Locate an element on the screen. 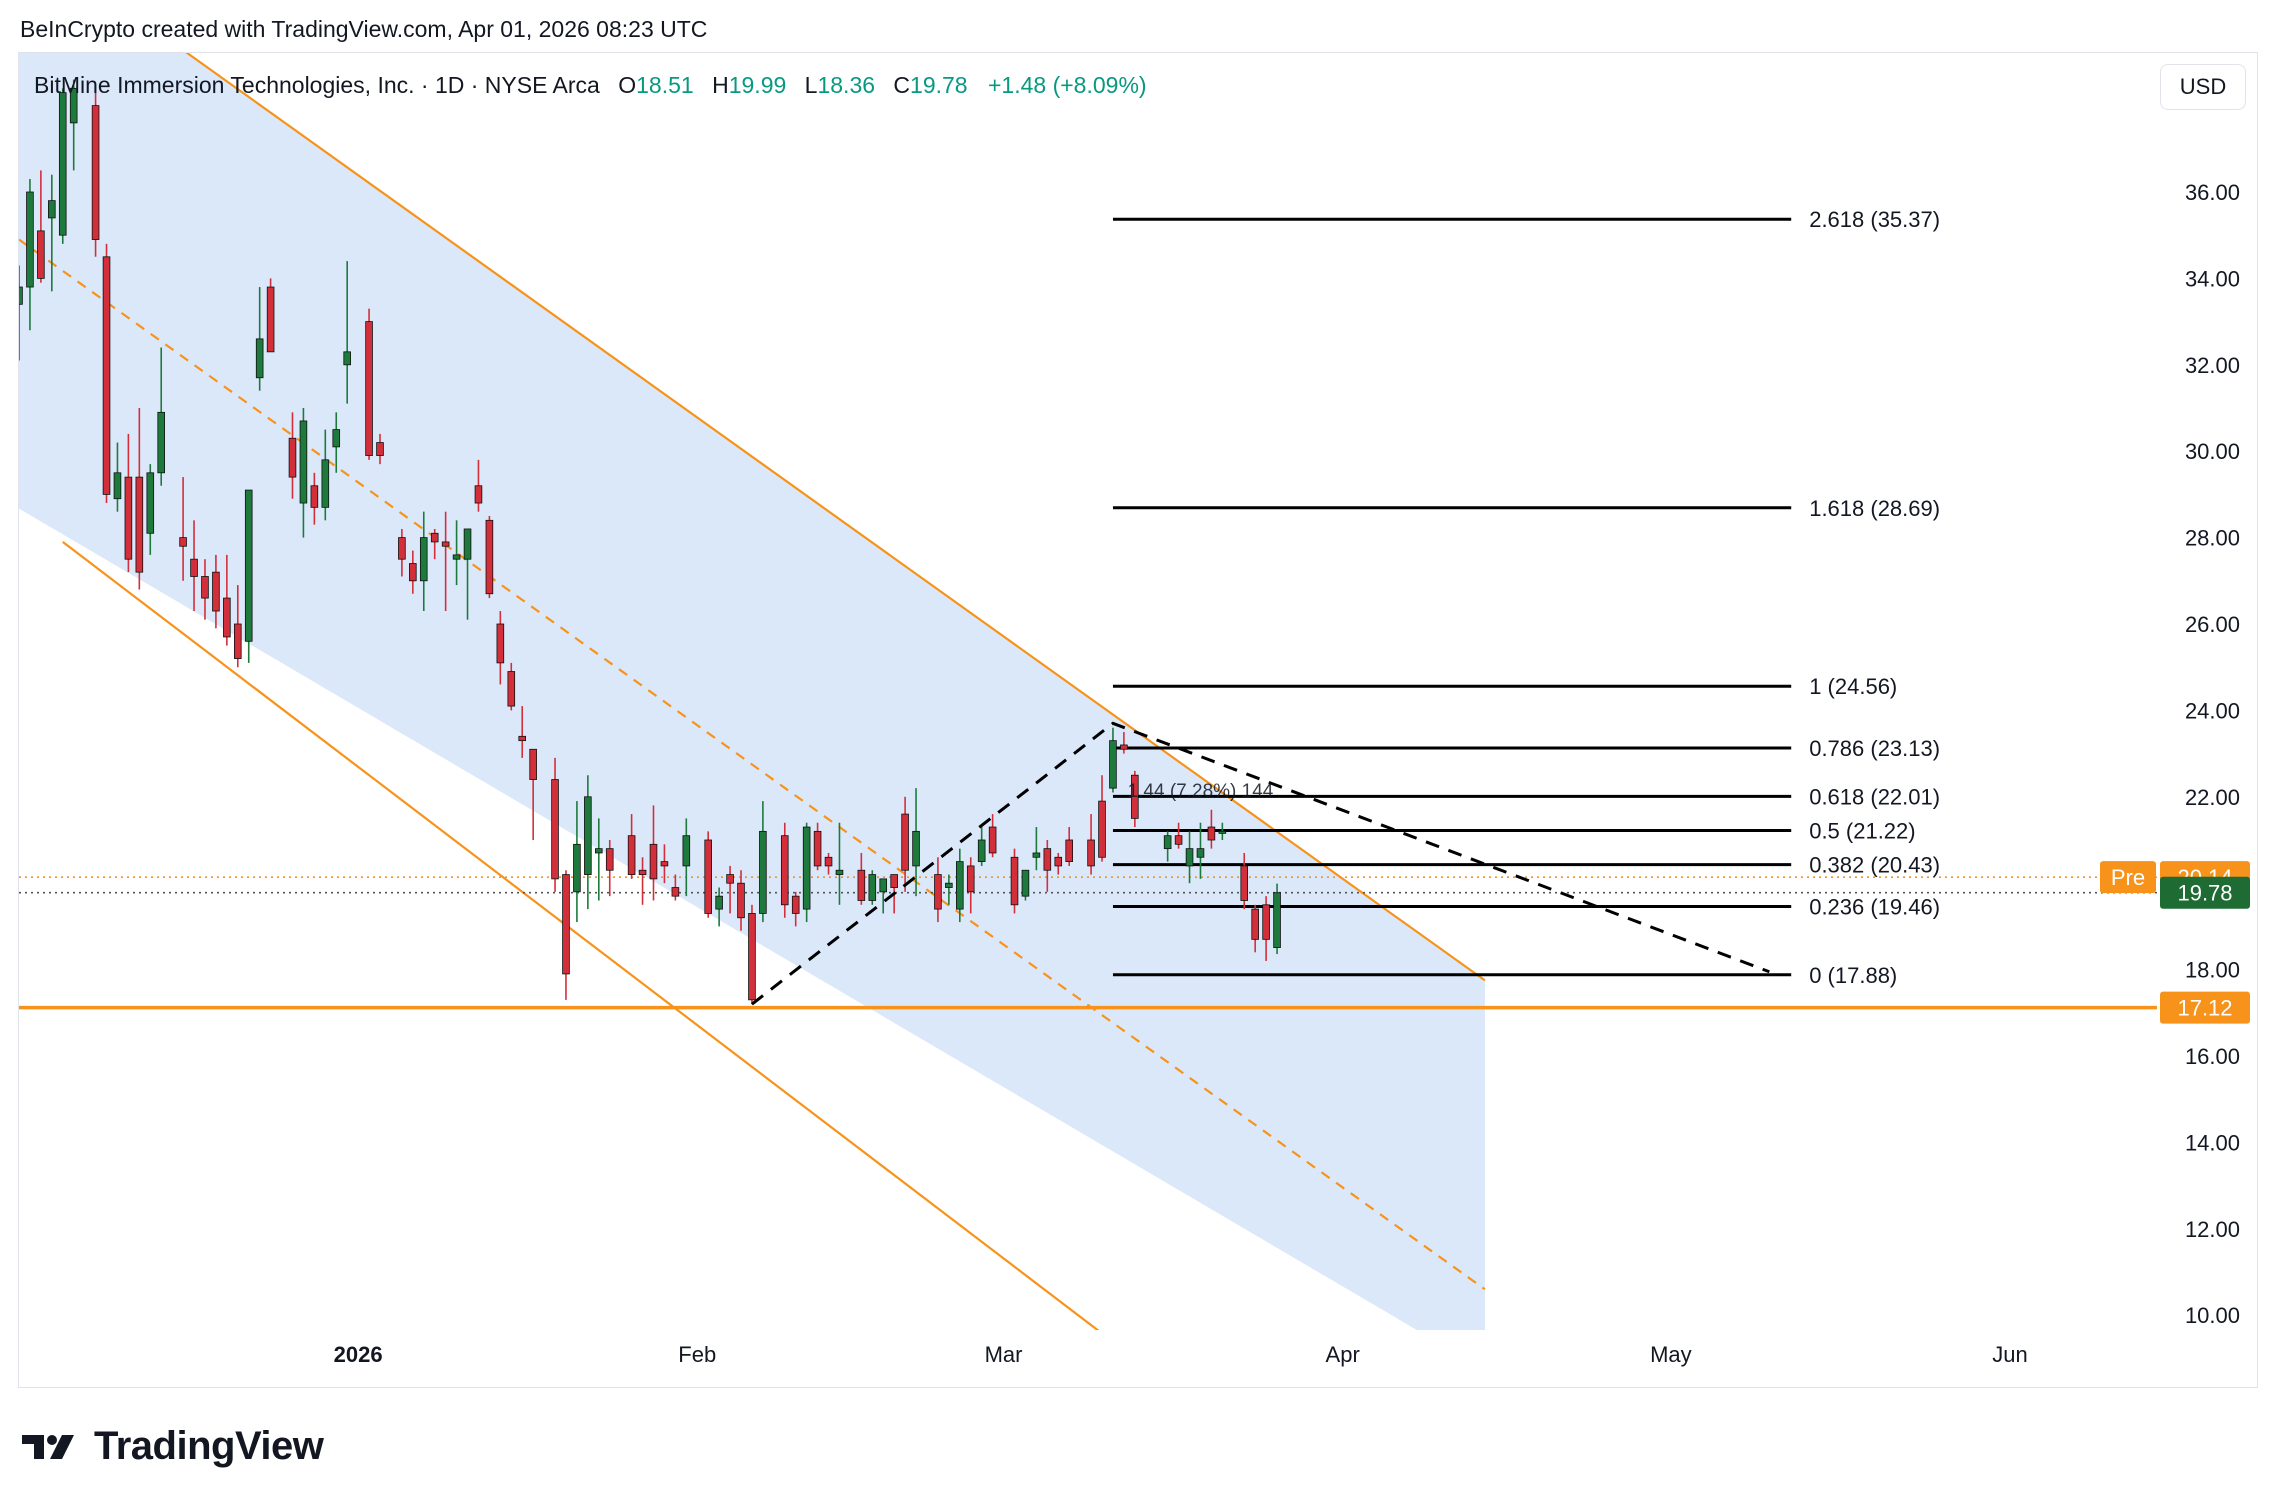 This screenshot has height=1510, width=2278. fib-label-0.5: 0.5 (21.22) is located at coordinates (1862, 830).